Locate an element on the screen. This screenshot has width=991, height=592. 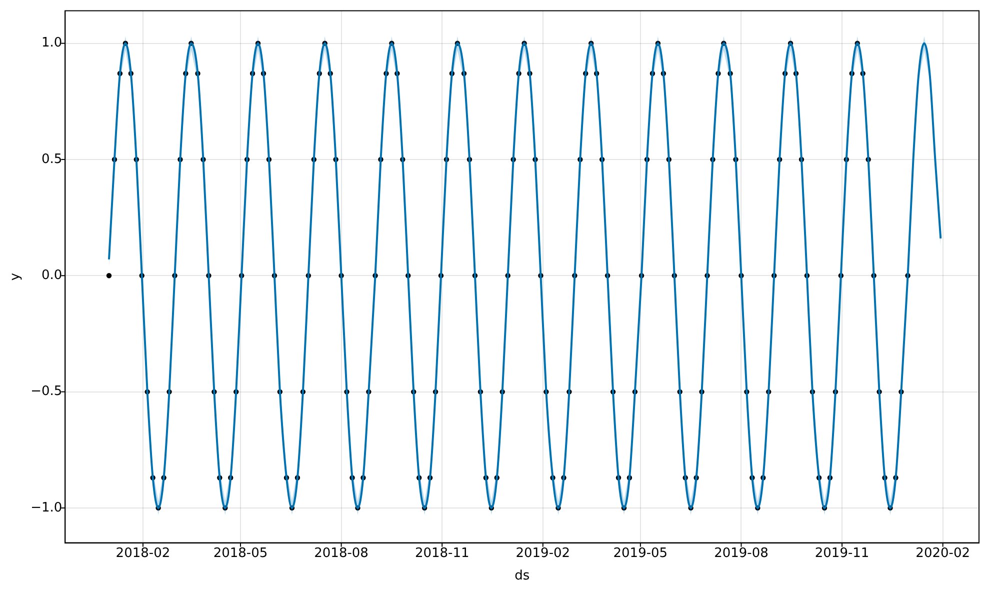
x-axis-title: ds is located at coordinates (522, 576).